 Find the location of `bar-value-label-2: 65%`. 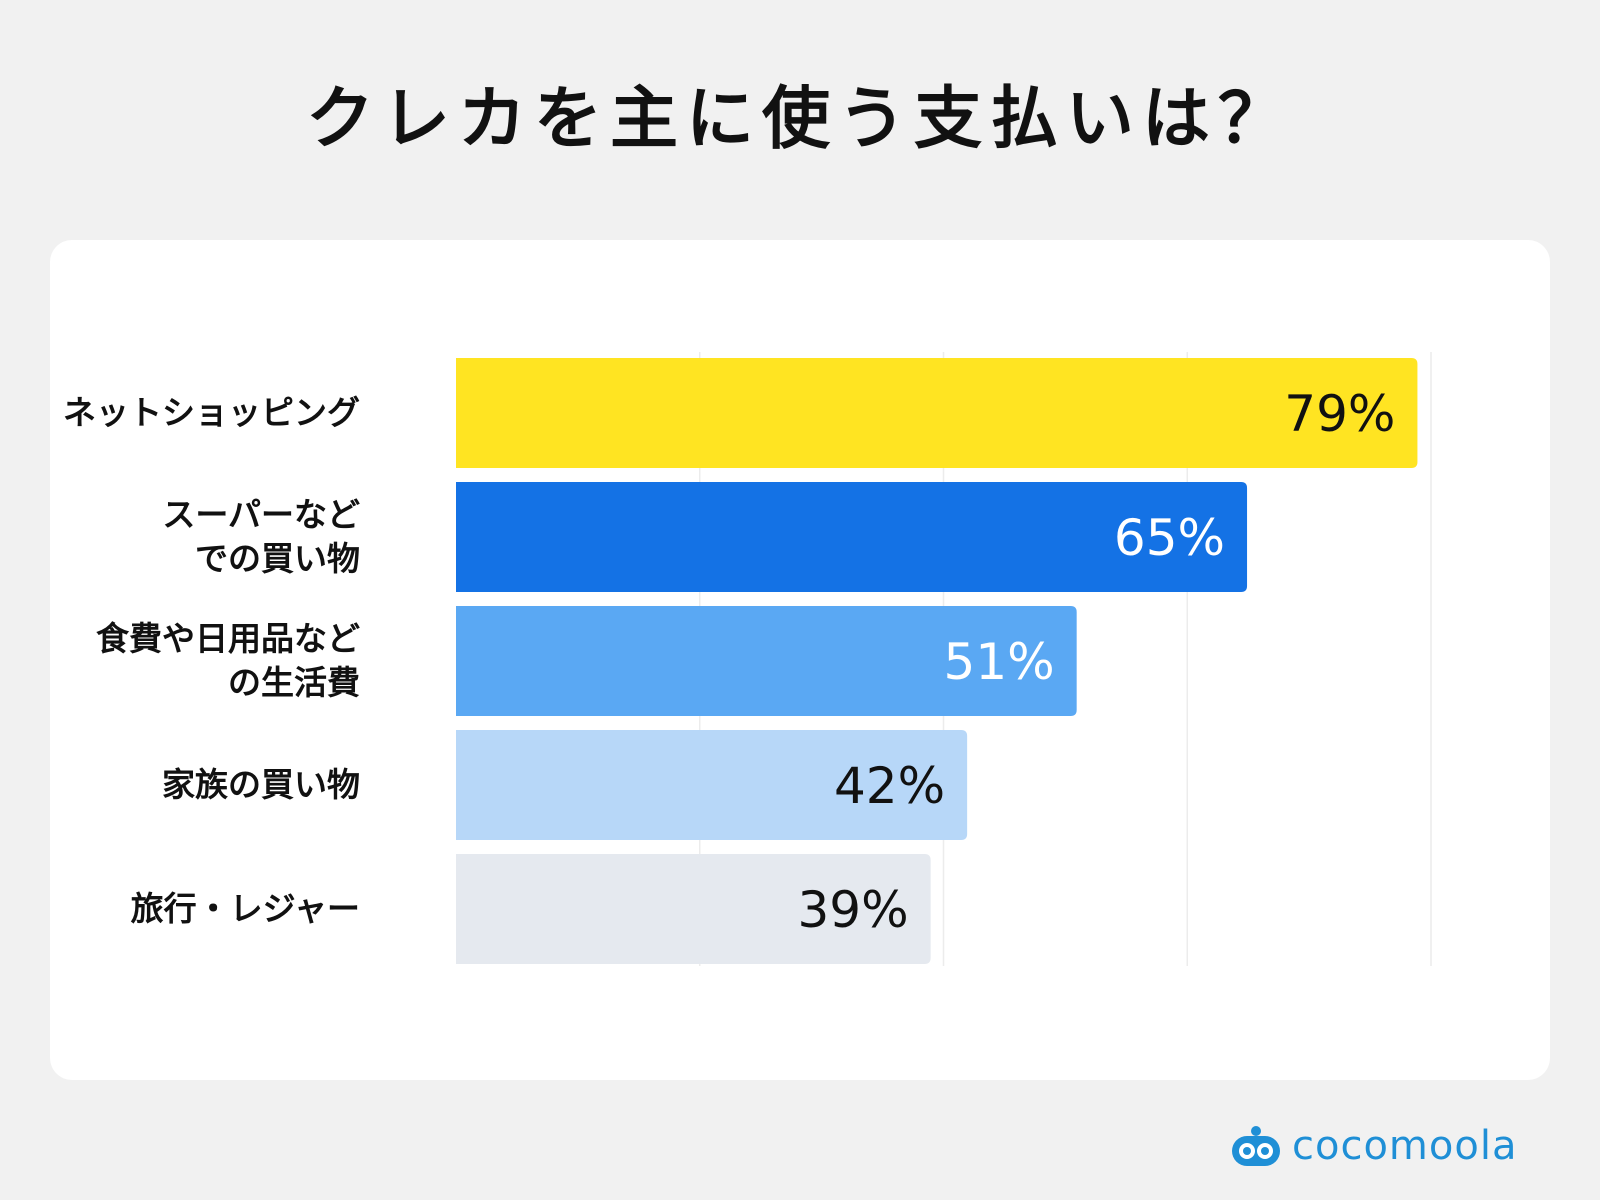

bar-value-label-2: 65% is located at coordinates (1169, 538).